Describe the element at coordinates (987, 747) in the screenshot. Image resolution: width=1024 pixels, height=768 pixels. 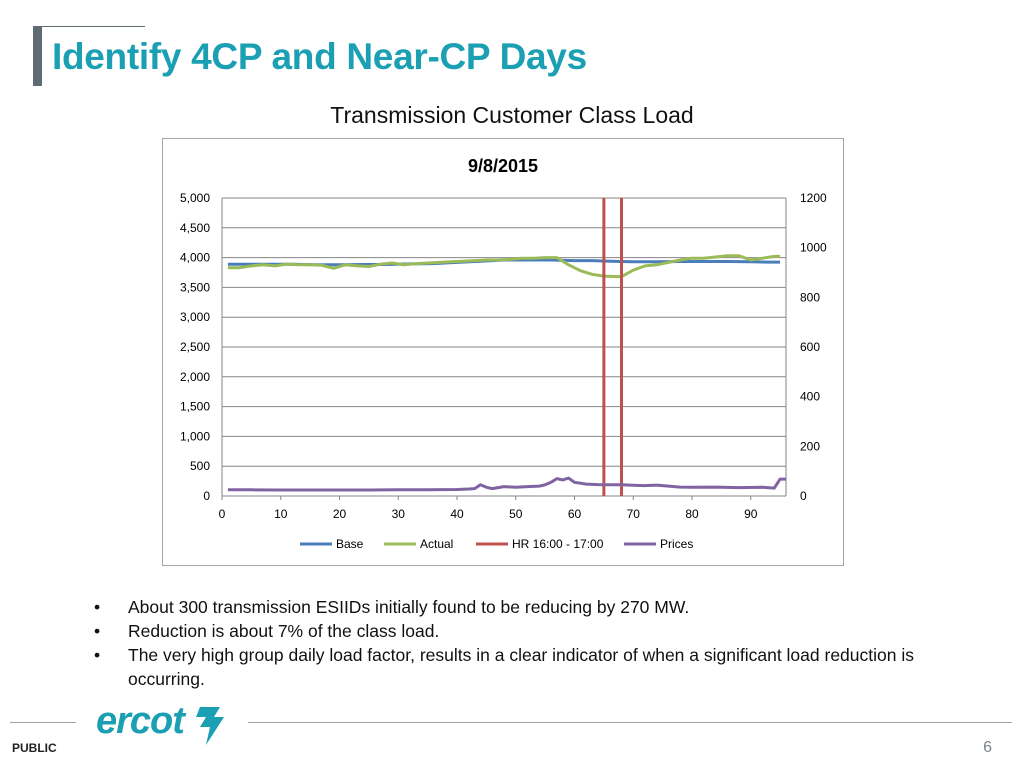
I see `page-number: 6` at that location.